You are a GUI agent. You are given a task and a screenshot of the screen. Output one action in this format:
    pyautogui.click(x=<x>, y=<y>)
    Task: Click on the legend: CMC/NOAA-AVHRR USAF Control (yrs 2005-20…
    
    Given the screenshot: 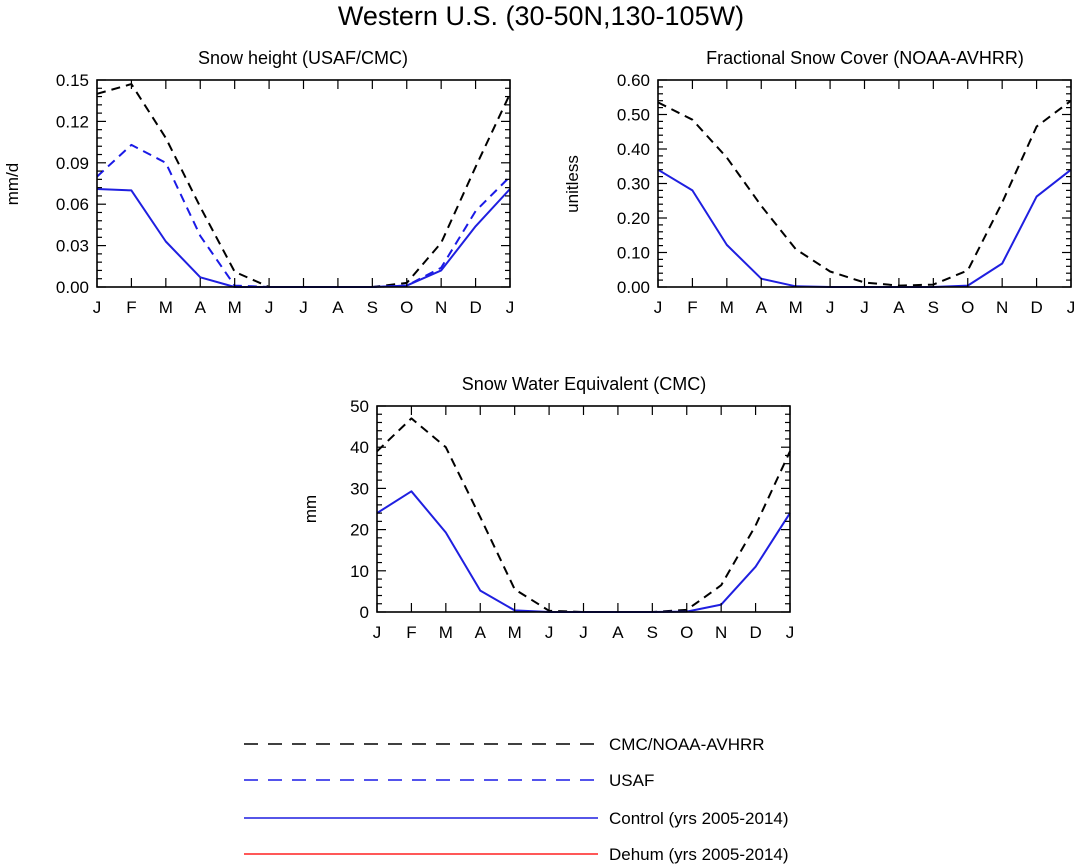 What is the action you would take?
    pyautogui.click(x=516, y=799)
    